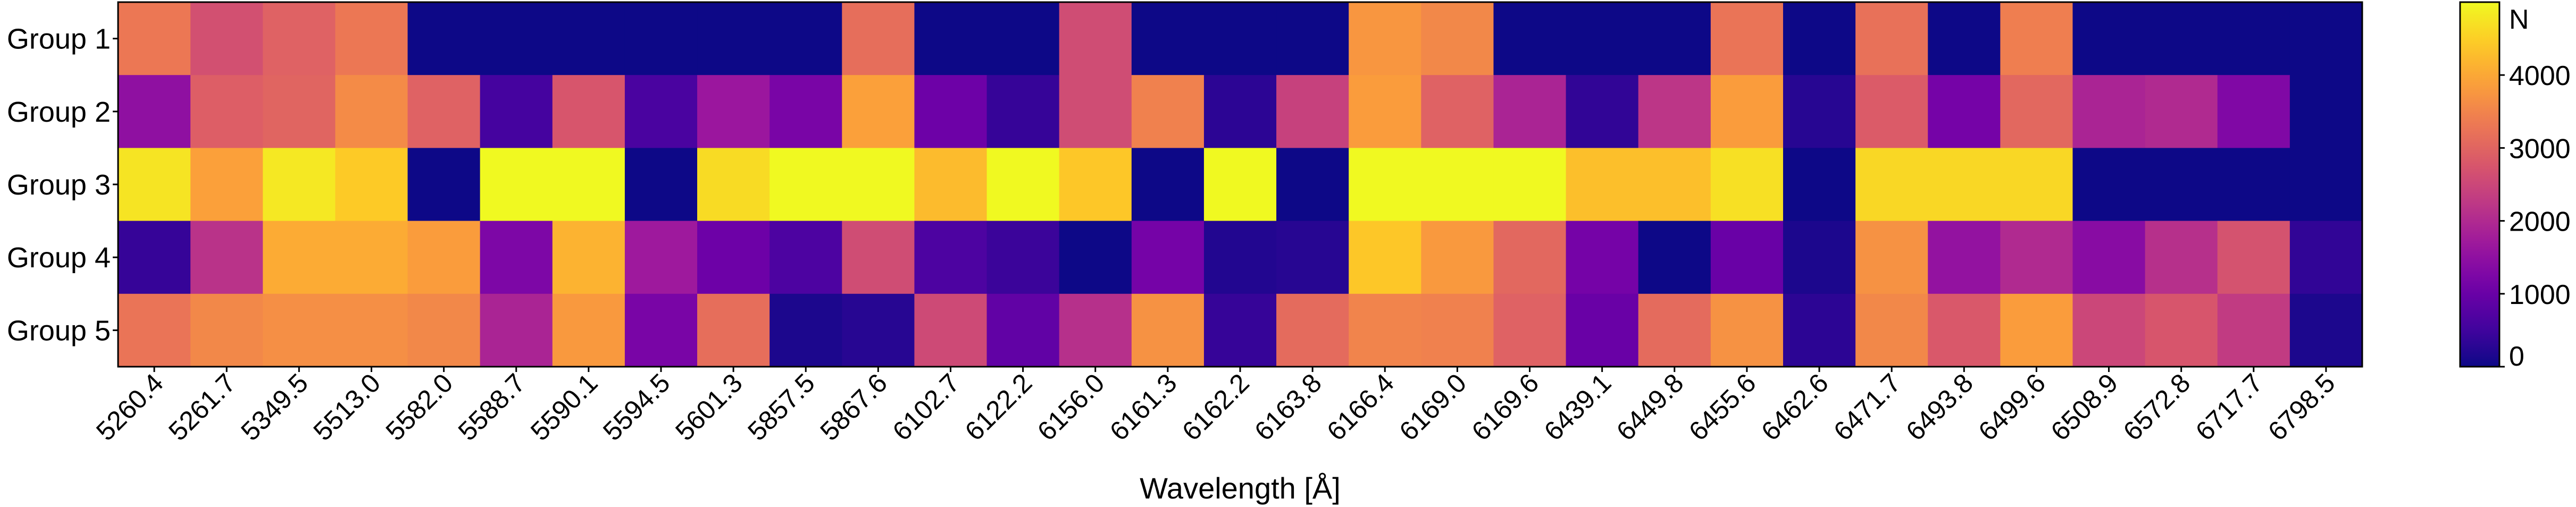  I want to click on x-tick-label: 6449.8, so click(1650, 407).